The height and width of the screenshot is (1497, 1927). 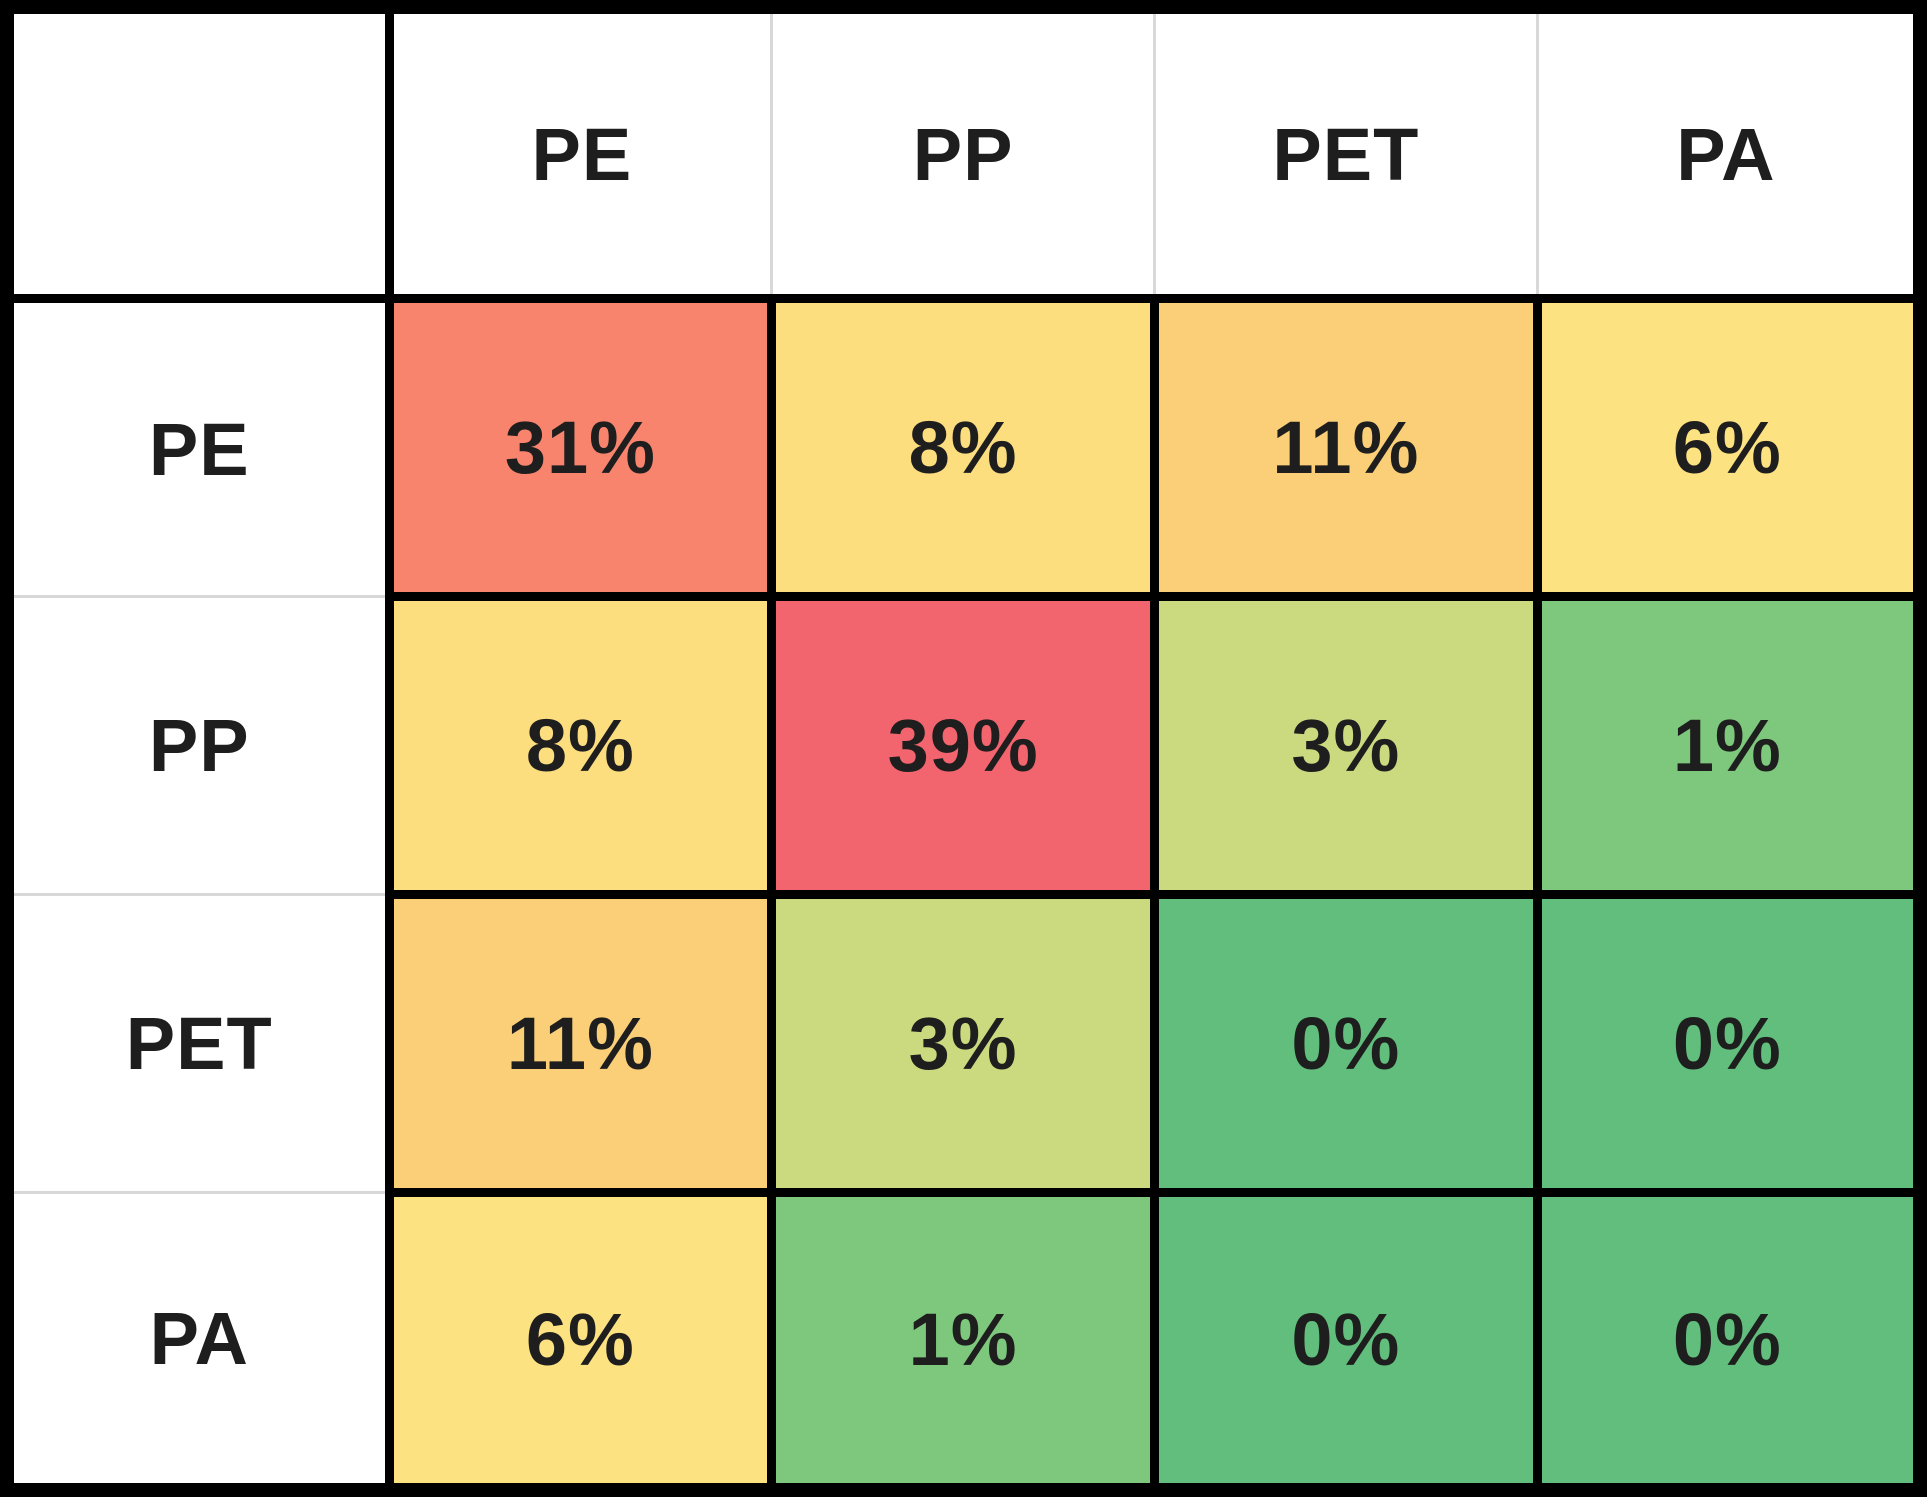 What do you see at coordinates (963, 745) in the screenshot?
I see `matrix-cell-pp-pp: 39%` at bounding box center [963, 745].